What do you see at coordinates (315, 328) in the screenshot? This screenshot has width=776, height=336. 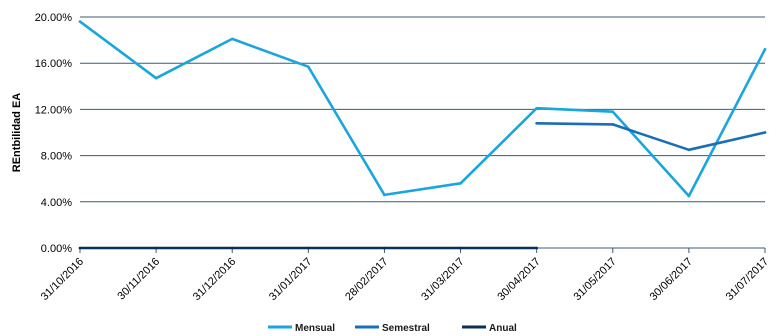 I see `legend-label: Mensual` at bounding box center [315, 328].